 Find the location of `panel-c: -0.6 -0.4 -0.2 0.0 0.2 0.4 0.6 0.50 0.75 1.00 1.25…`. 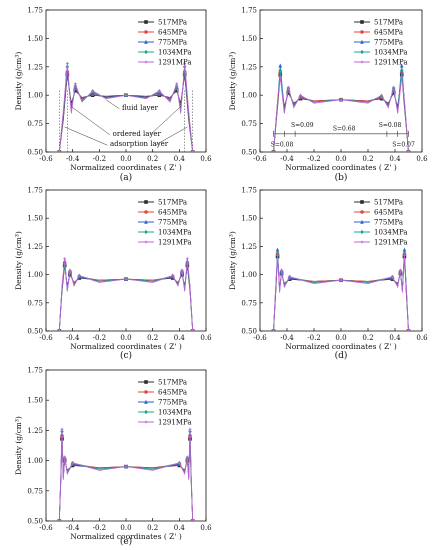

panel-c: -0.6 -0.4 -0.2 0.0 0.2 0.4 0.6 0.50 0.75 1.00 1.25… is located at coordinates (113, 274).